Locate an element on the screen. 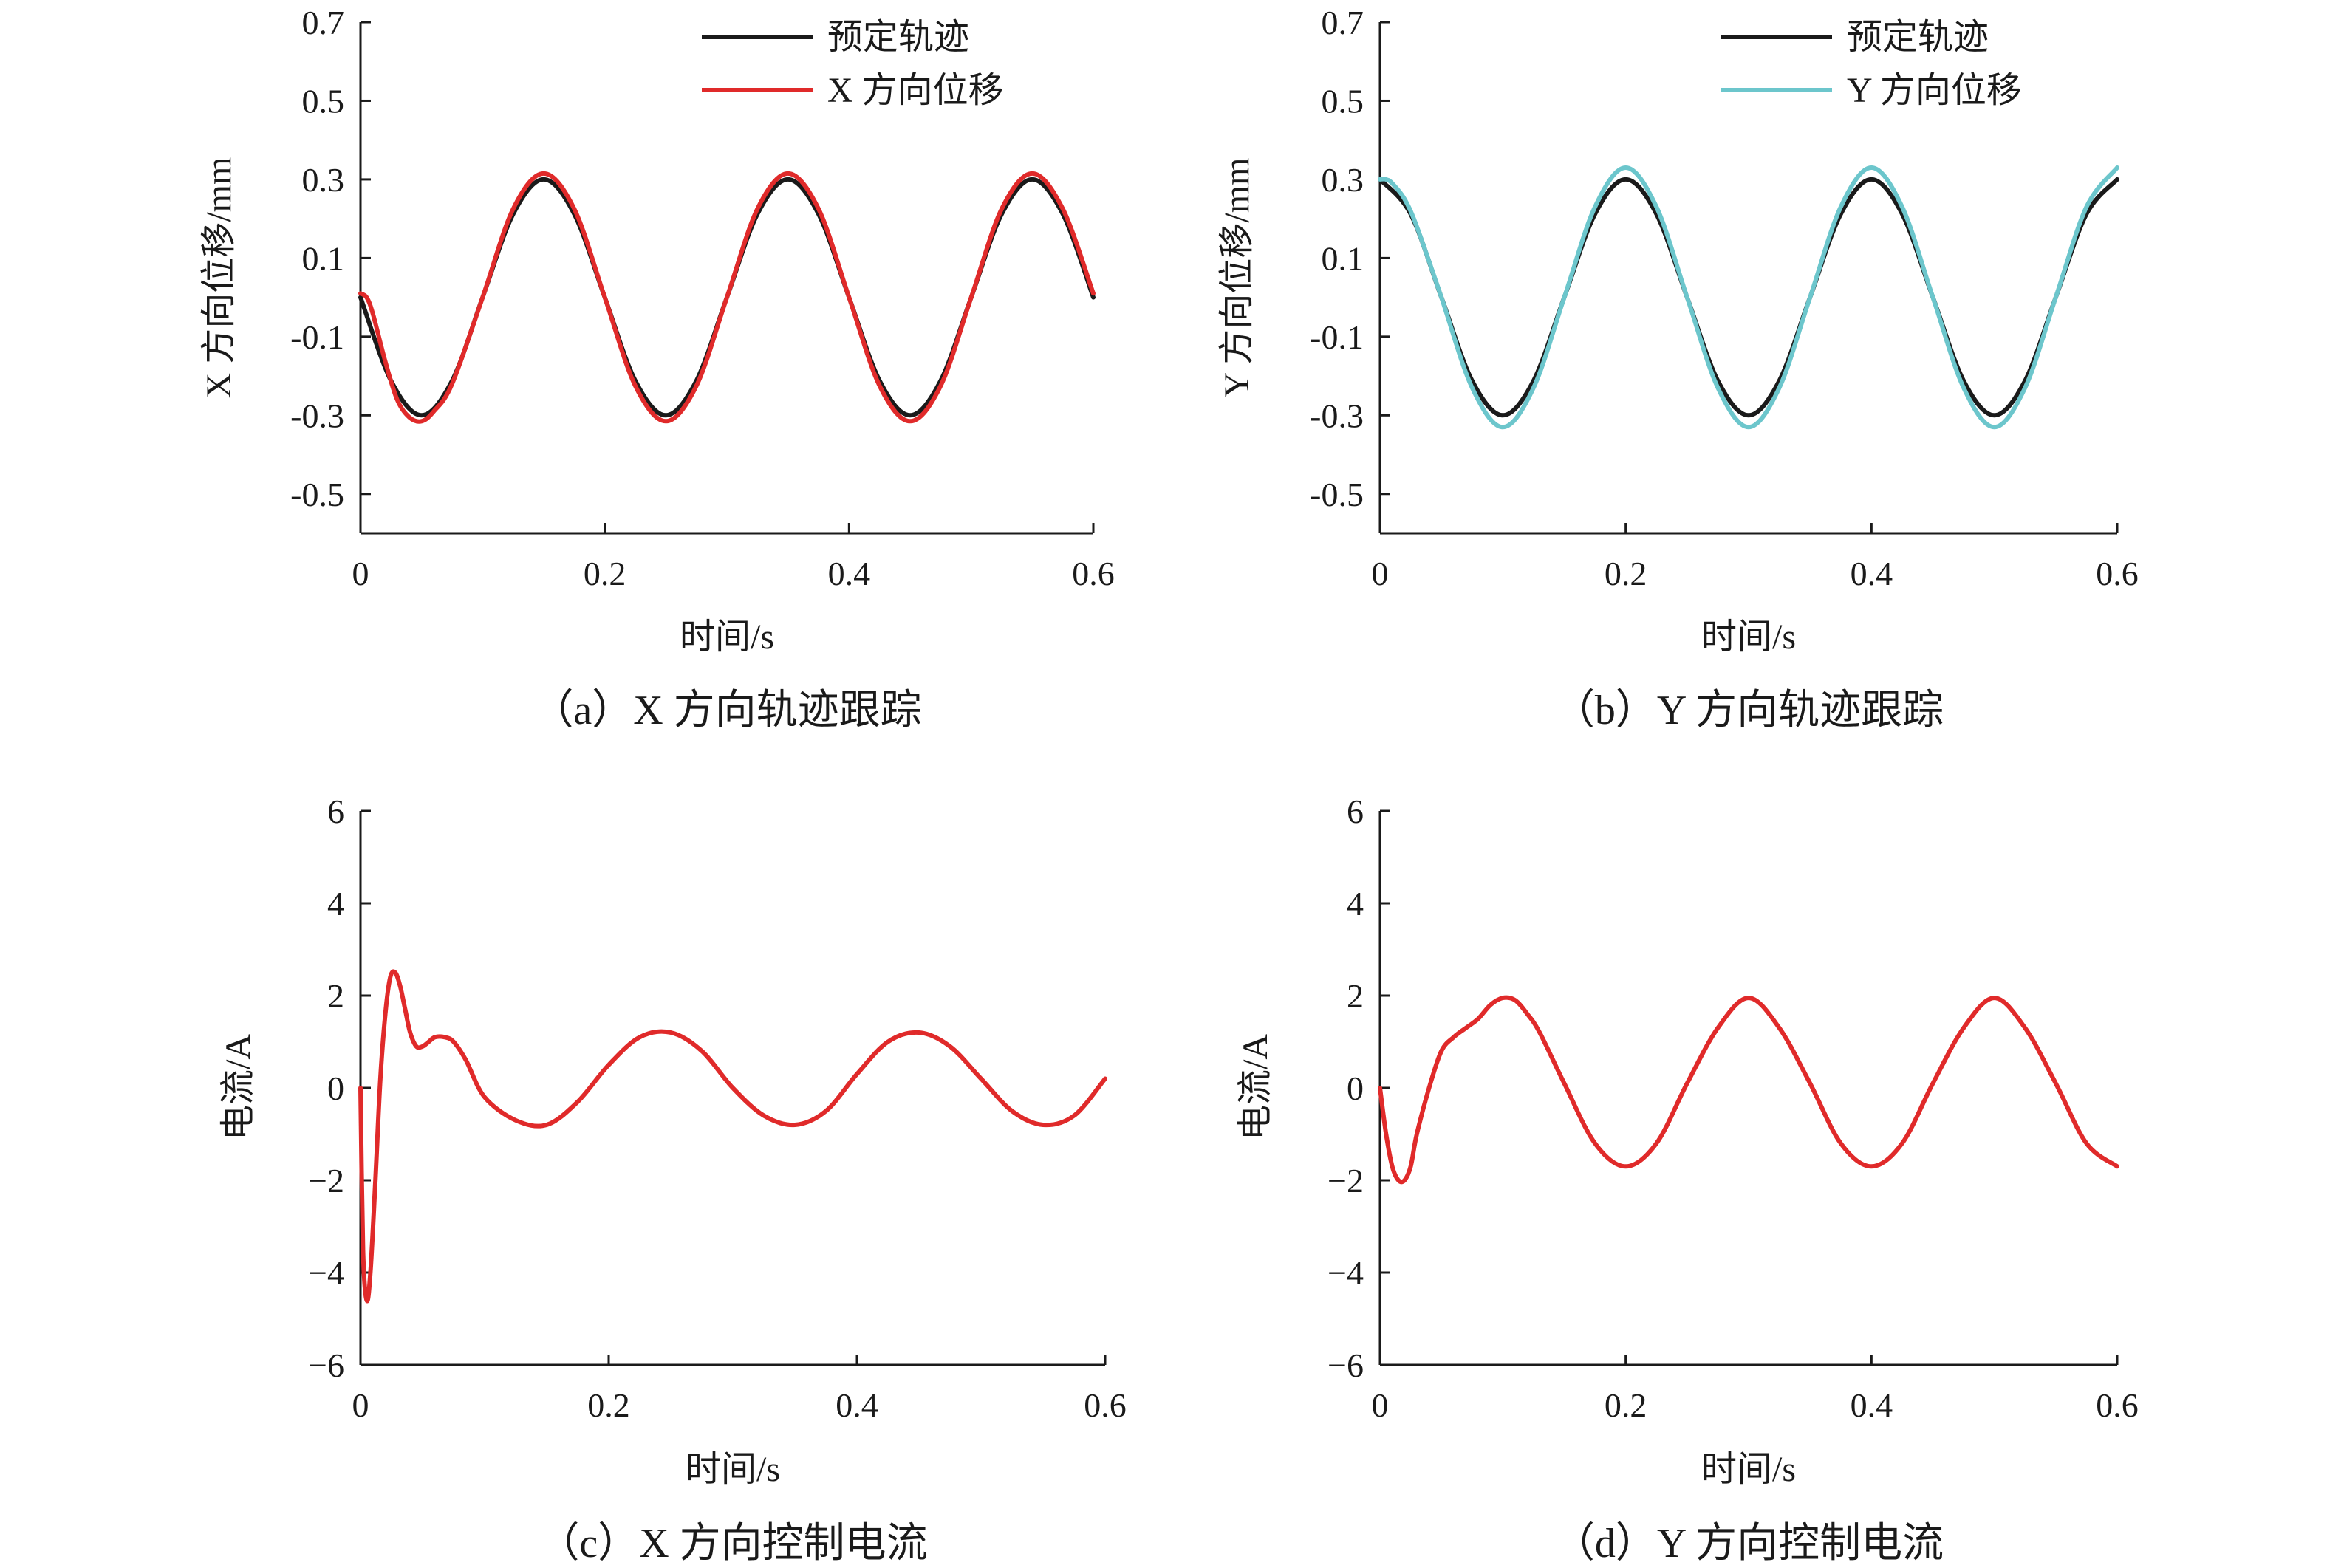 Image resolution: width=2327 pixels, height=1568 pixels. panel-caption: （b）Y 方向轨迹跟踪 is located at coordinates (1749, 710).